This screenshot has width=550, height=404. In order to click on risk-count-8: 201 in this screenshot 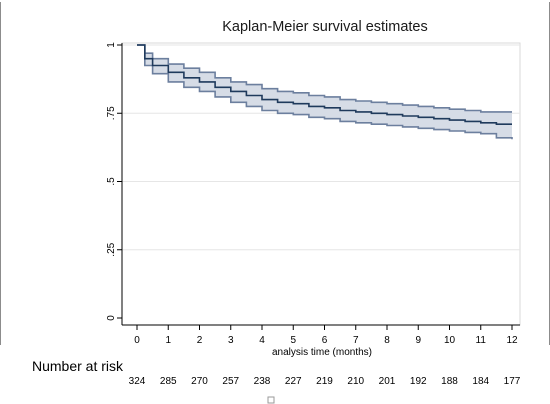, I will do `click(387, 381)`.